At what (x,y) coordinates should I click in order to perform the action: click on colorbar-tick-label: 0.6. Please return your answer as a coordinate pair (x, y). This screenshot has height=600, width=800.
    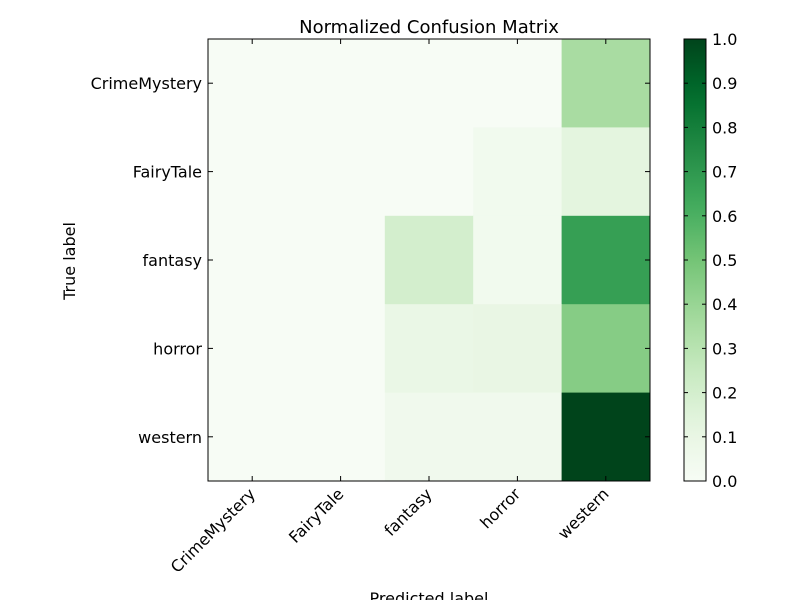
    Looking at the image, I should click on (724, 216).